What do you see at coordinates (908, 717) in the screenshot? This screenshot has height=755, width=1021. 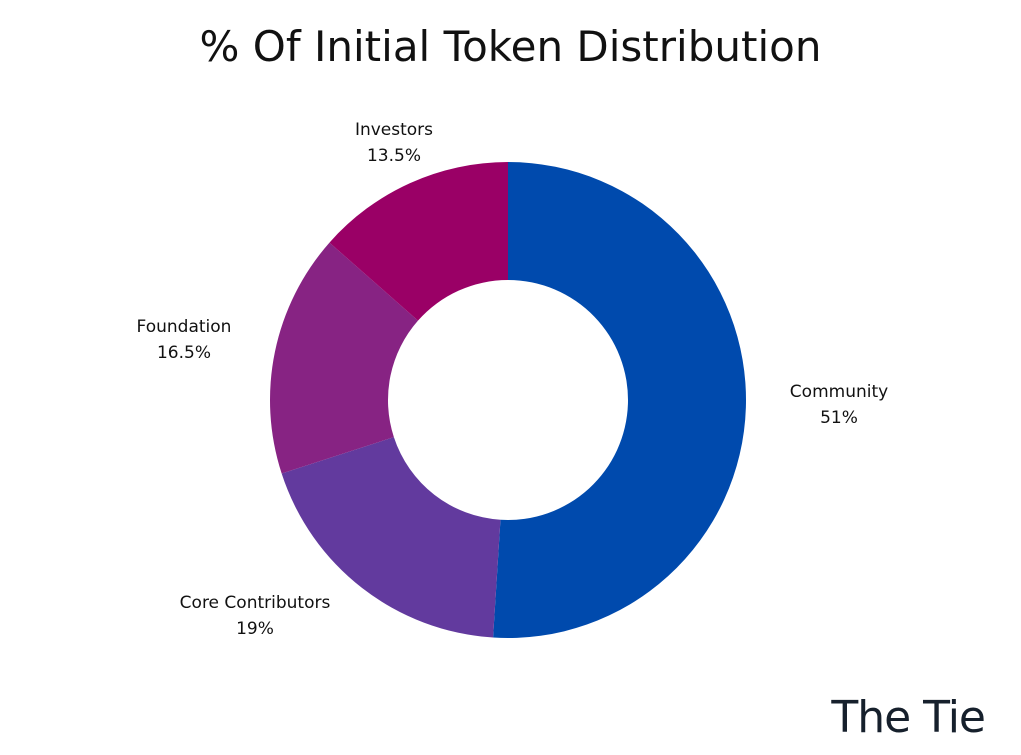 I see `brand-logo: The Tie` at bounding box center [908, 717].